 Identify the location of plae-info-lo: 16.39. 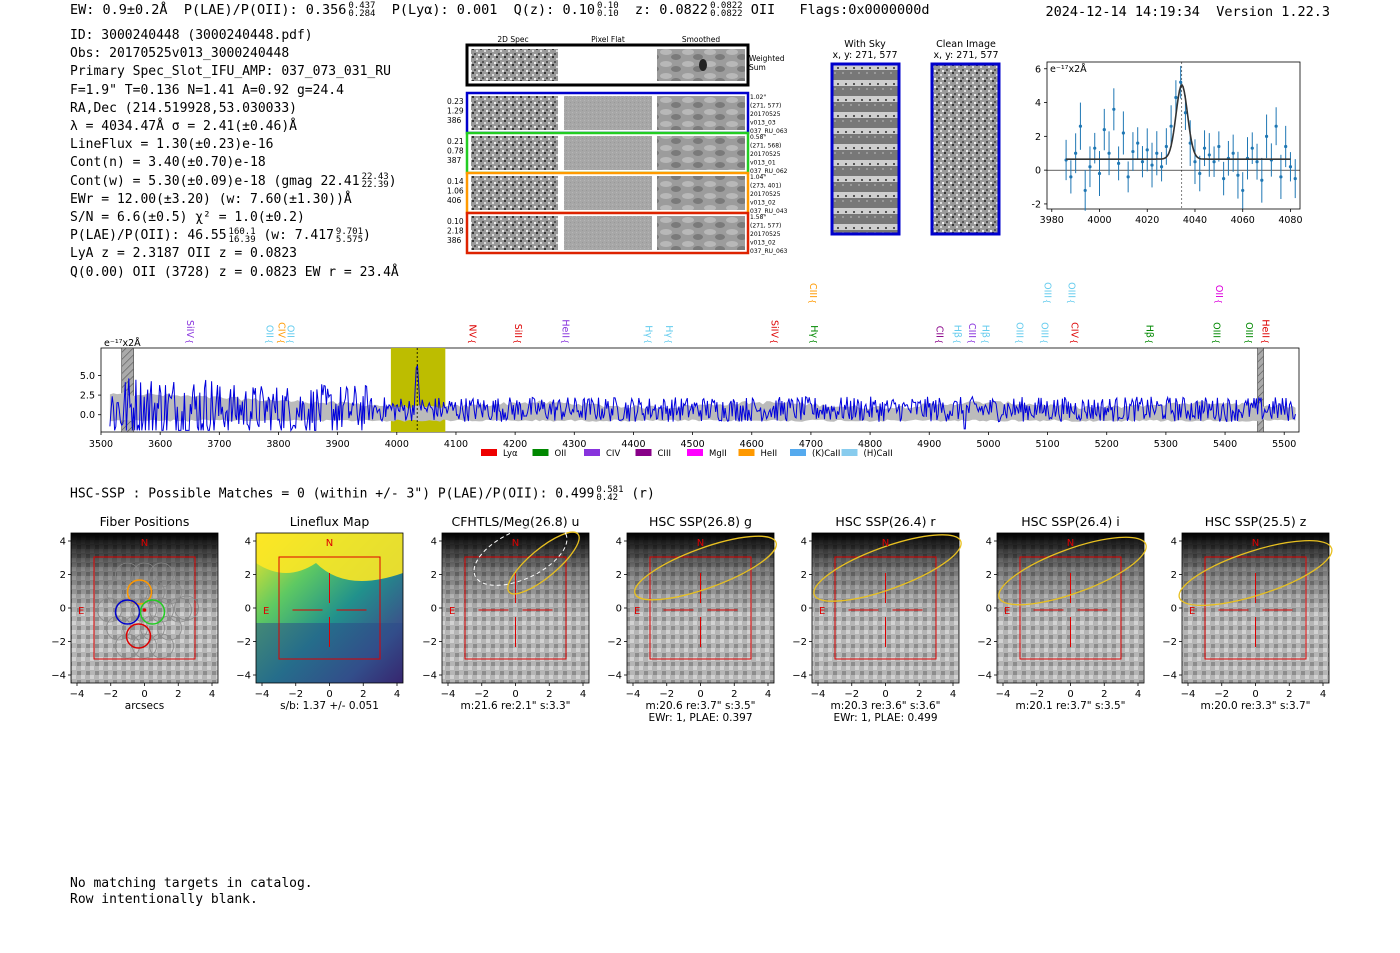
(242, 239).